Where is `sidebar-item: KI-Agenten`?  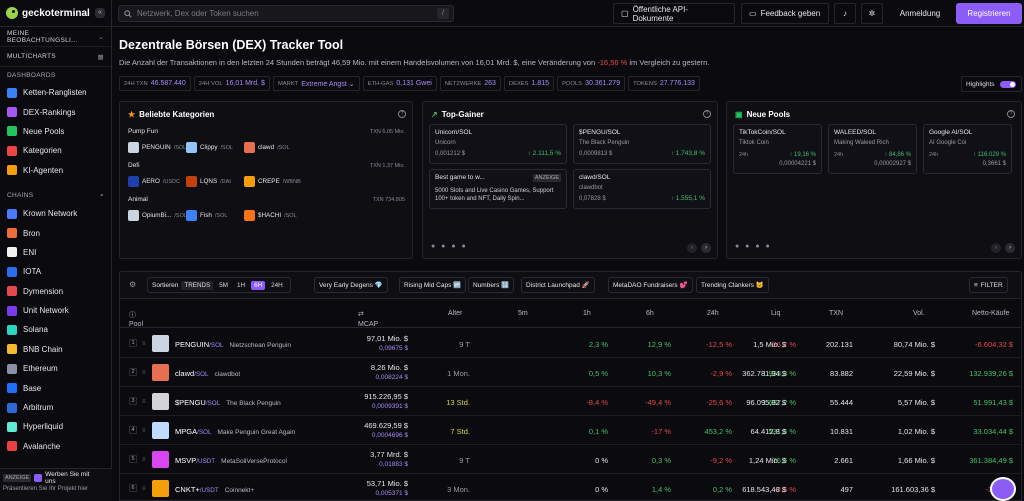
sidebar-item: KI-Agenten is located at coordinates (55, 170).